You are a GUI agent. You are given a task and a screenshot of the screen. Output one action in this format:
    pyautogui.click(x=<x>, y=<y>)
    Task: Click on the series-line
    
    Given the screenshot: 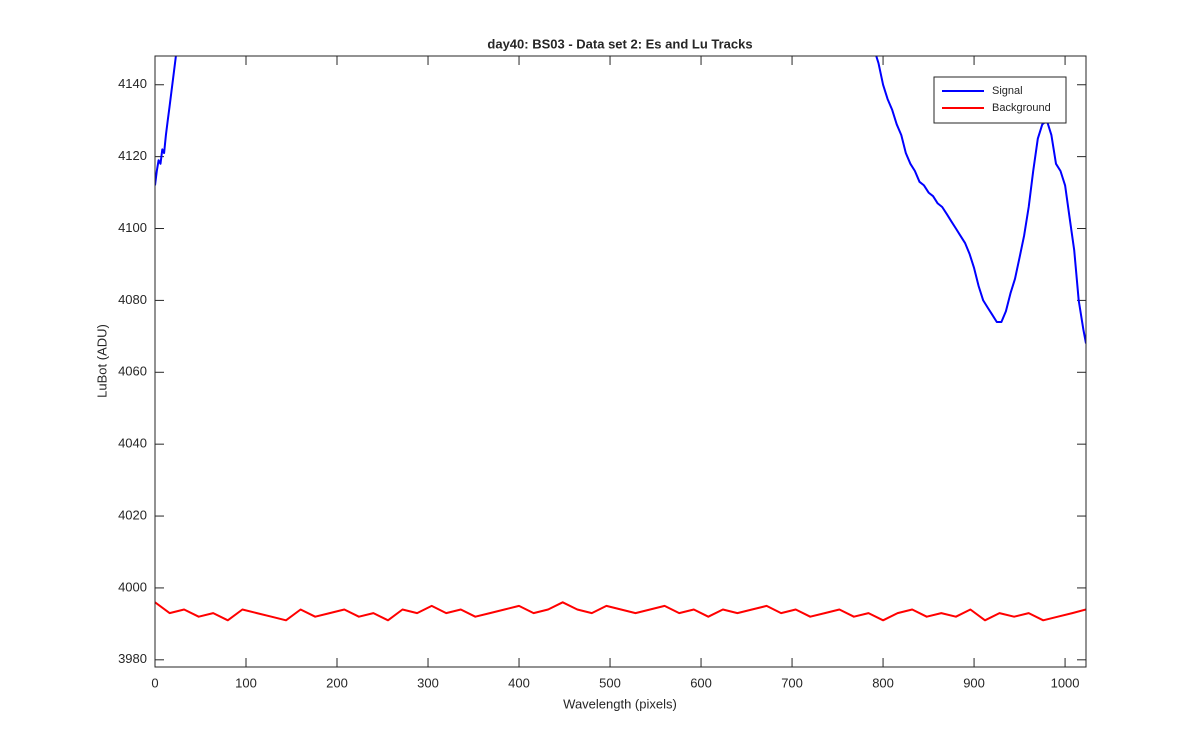 What is the action you would take?
    pyautogui.click(x=620, y=611)
    